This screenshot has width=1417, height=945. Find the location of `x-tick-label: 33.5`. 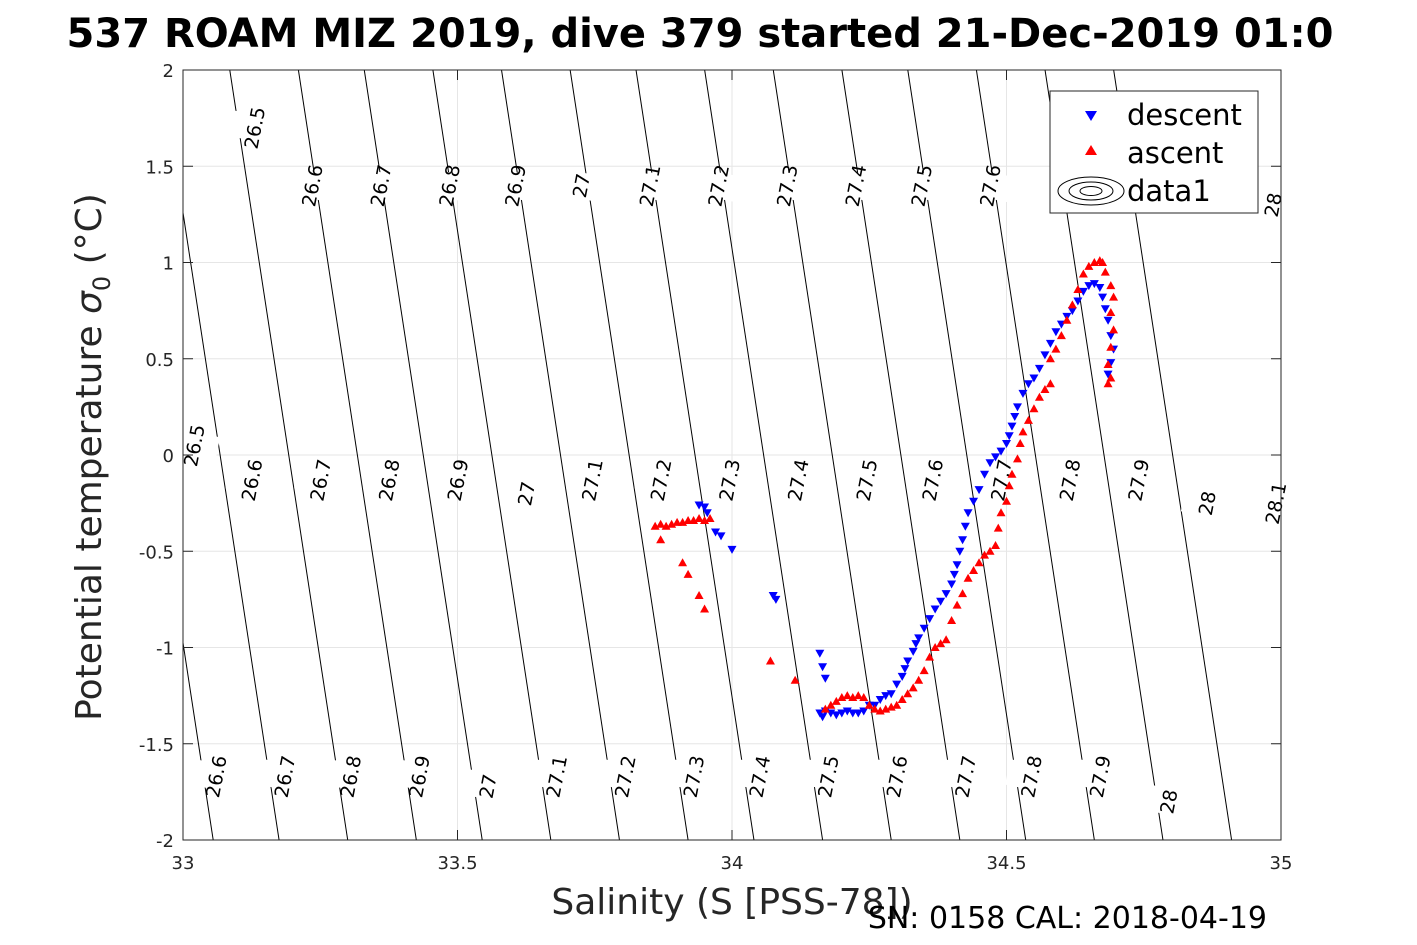

x-tick-label: 33.5 is located at coordinates (457, 863).